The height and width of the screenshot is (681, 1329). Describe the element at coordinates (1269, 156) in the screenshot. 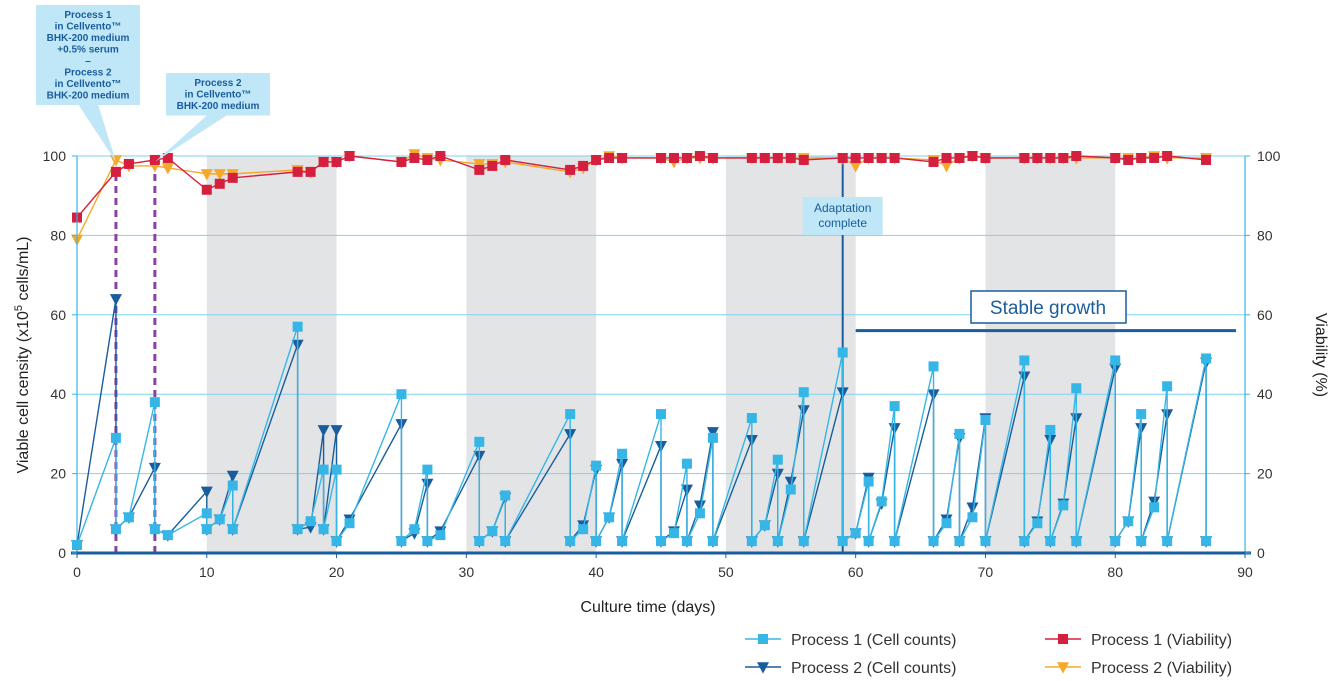

I see `y2-tick-label-100: 100` at that location.